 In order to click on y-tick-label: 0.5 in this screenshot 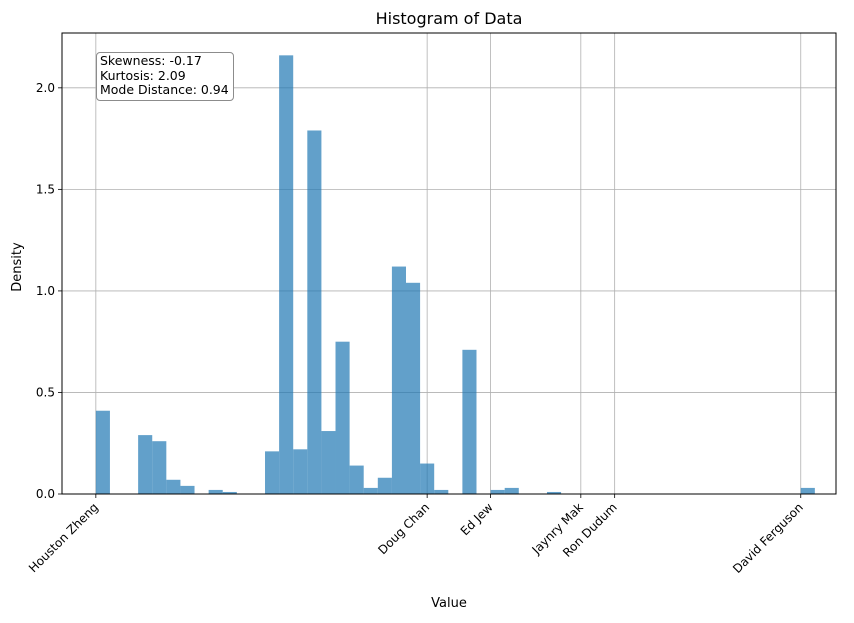, I will do `click(45, 392)`.